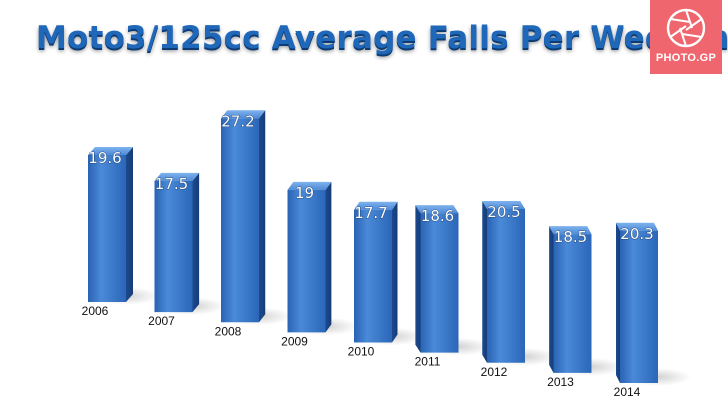 The height and width of the screenshot is (400, 728). I want to click on category-label-2006: 2006, so click(95, 311).